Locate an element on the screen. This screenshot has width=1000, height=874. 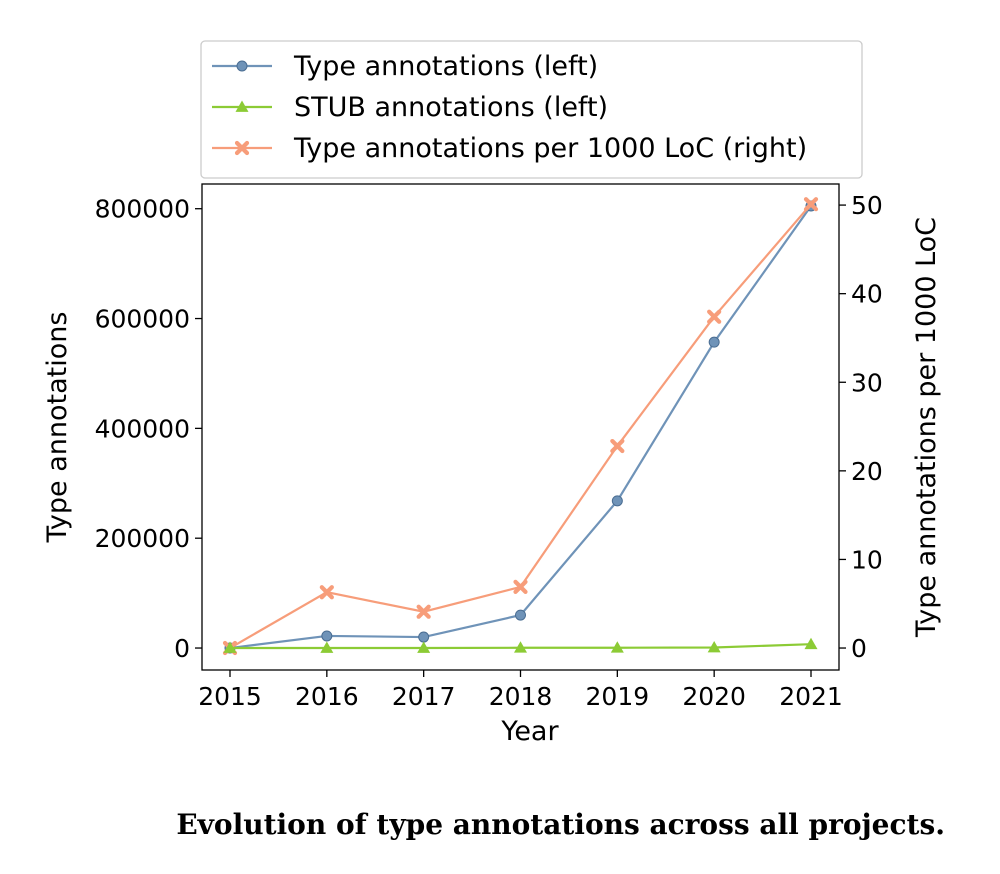
left-axis-ticks: 0 200000 400000 600000 800000 is located at coordinates (148, 429).